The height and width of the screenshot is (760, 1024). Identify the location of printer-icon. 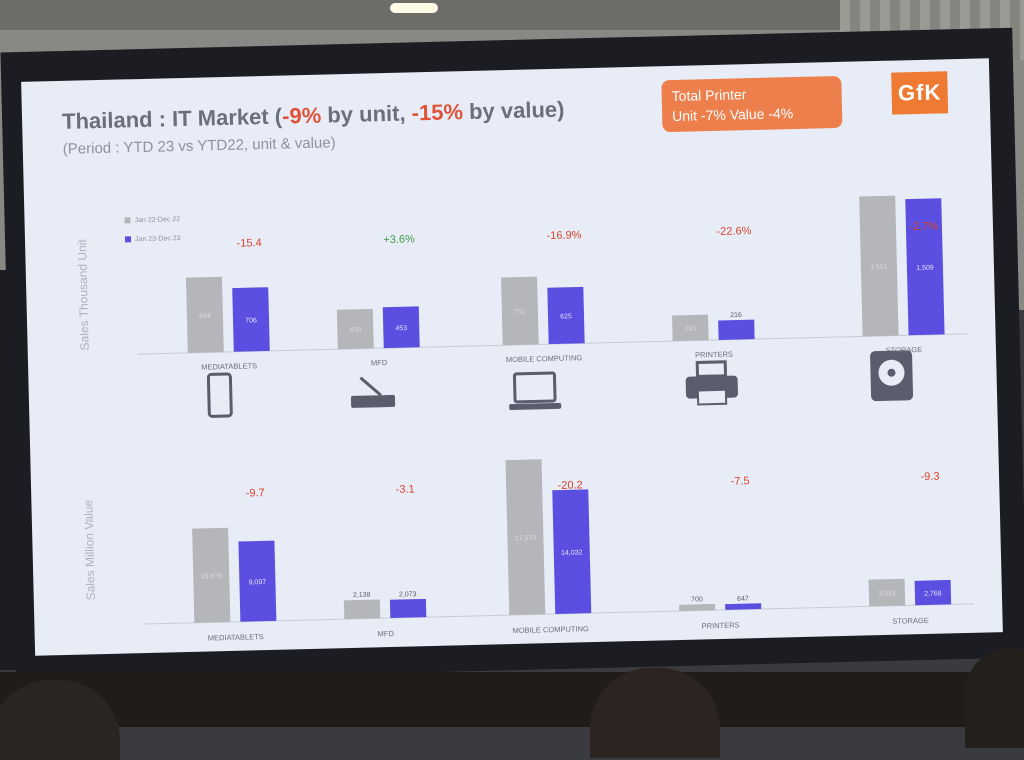
(711, 383).